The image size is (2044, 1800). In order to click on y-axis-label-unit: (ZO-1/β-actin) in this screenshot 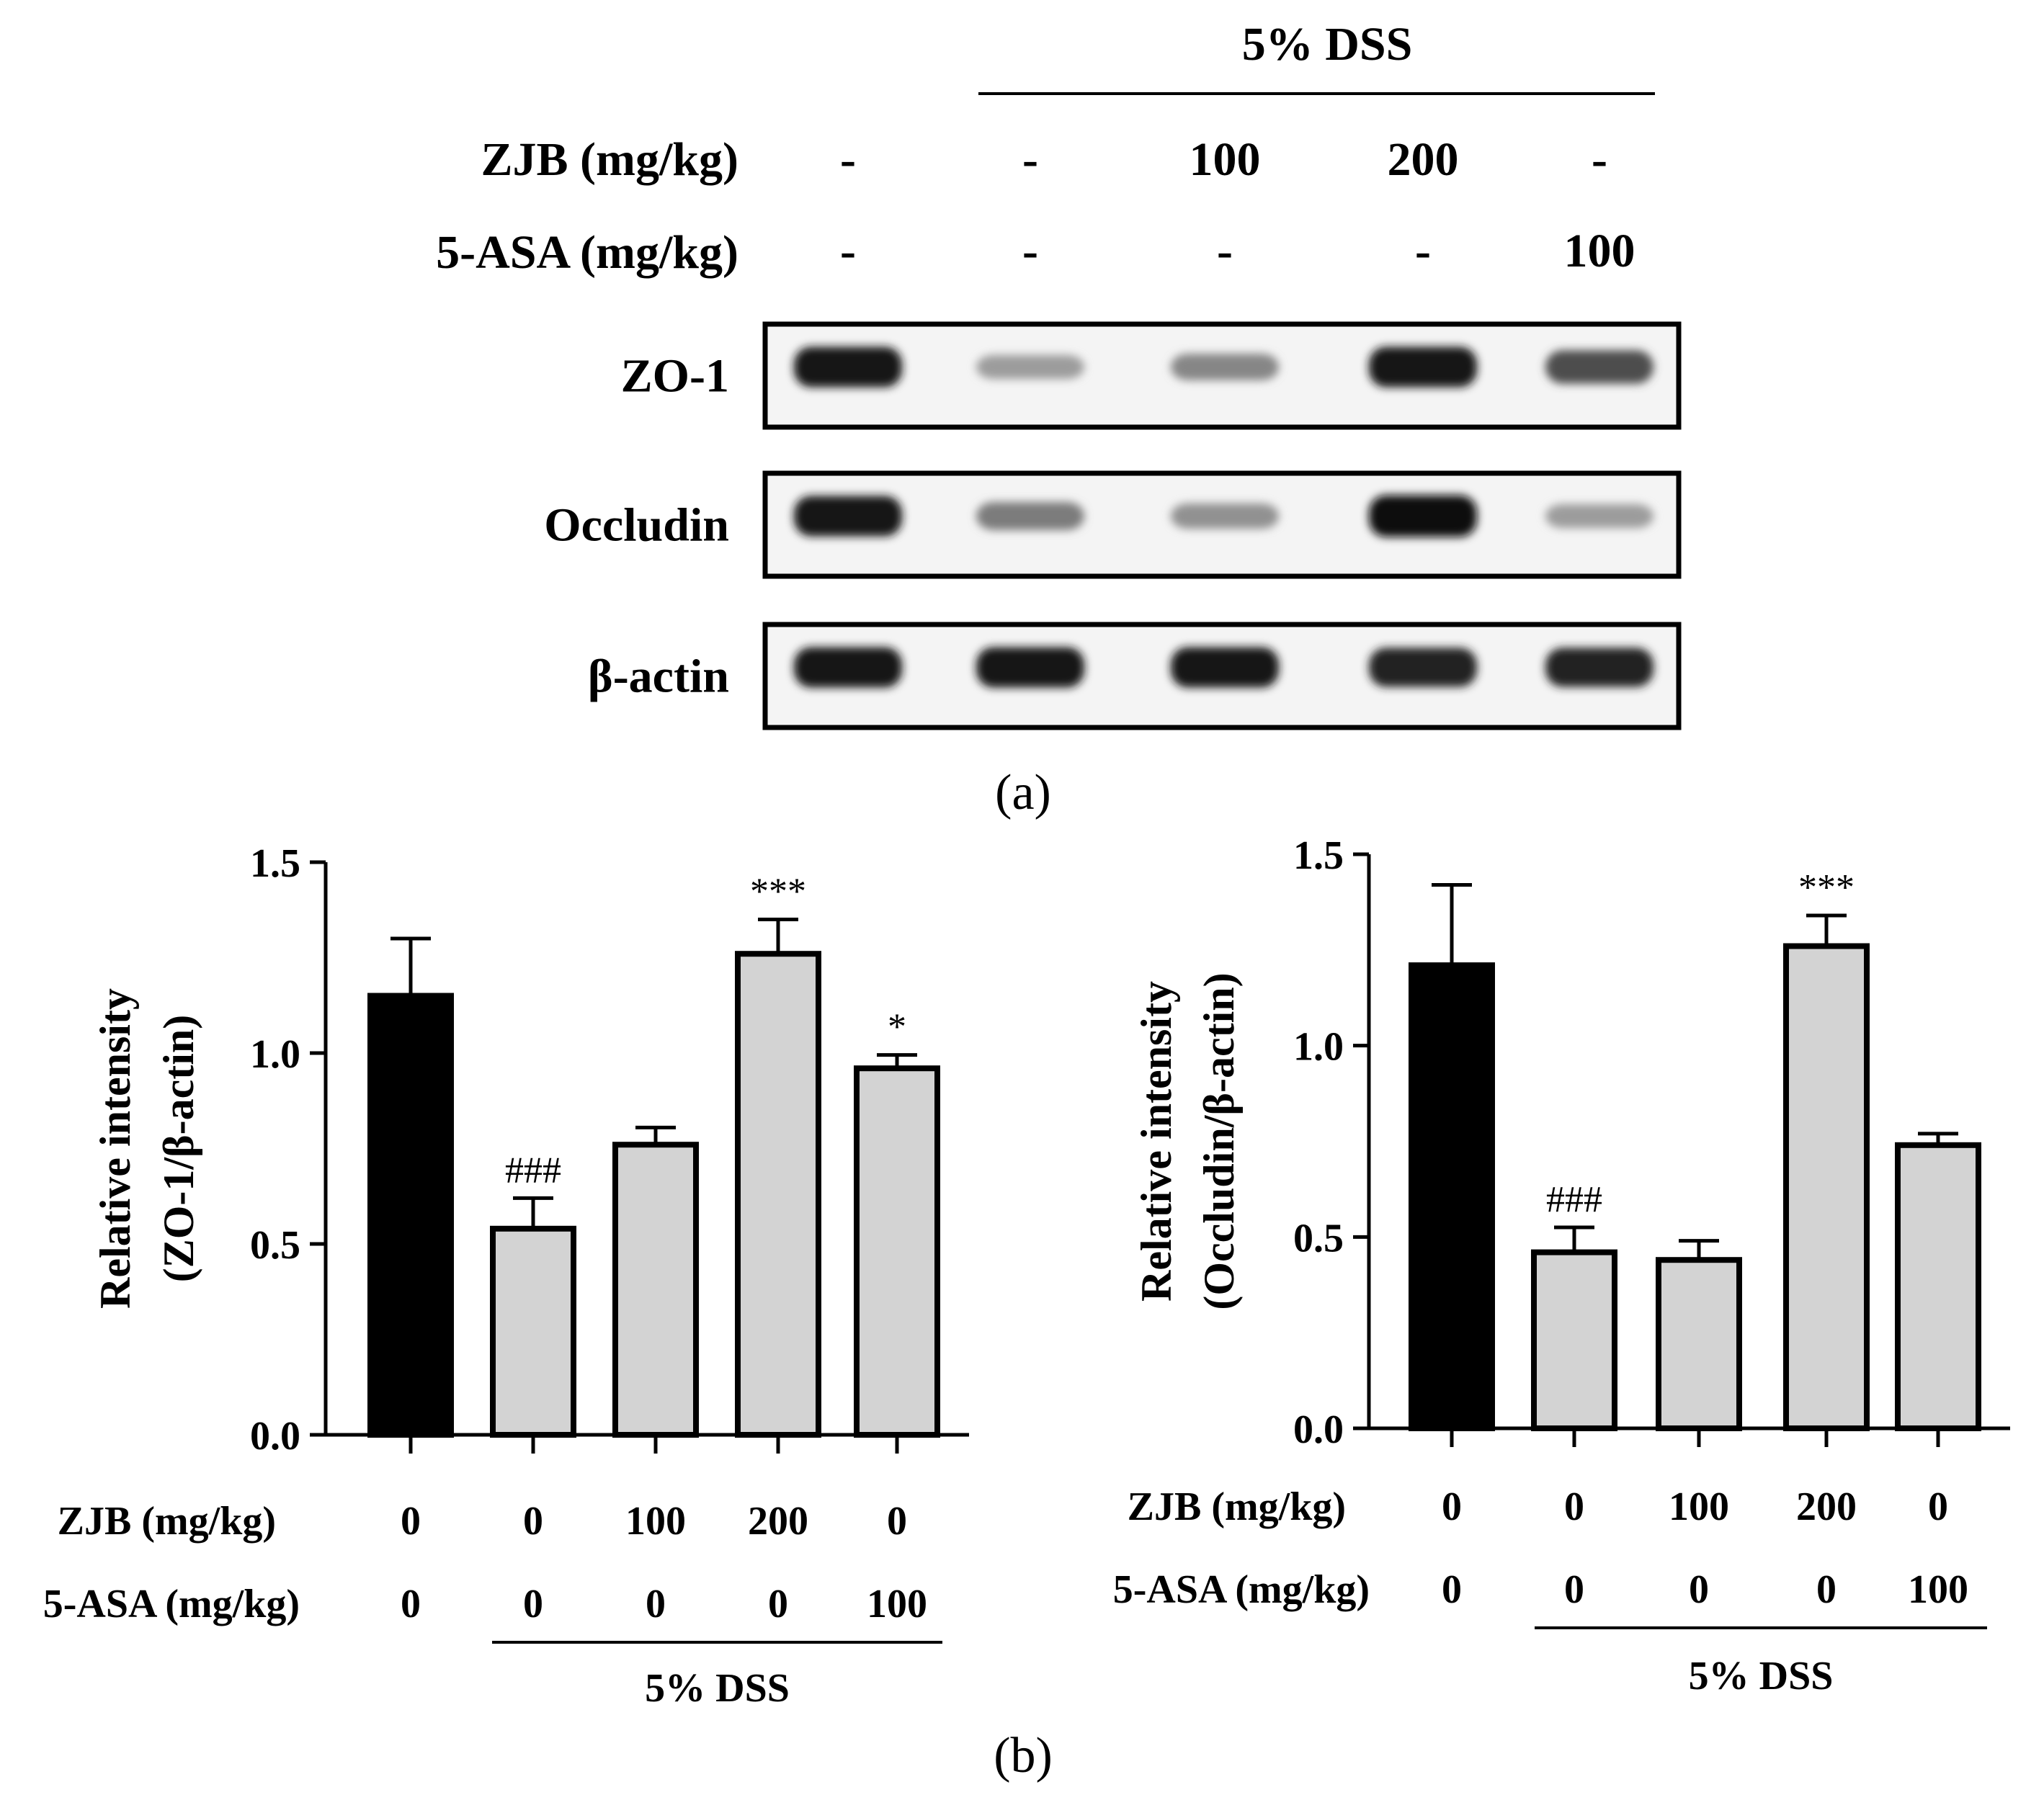, I will do `click(178, 1149)`.